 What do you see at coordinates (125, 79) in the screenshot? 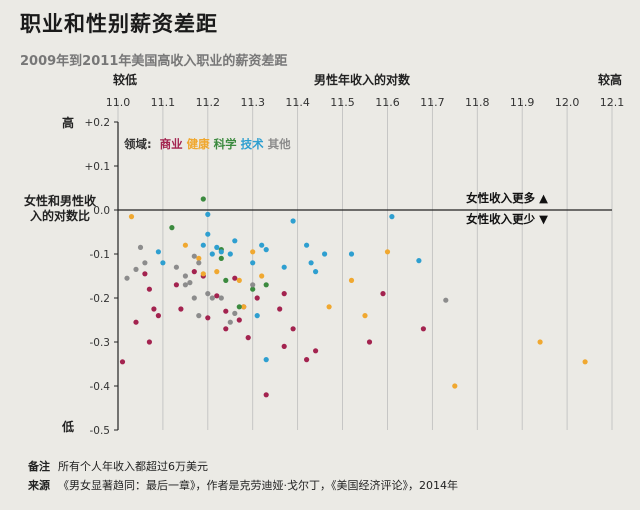
I see `x-low-label: 较低` at bounding box center [125, 79].